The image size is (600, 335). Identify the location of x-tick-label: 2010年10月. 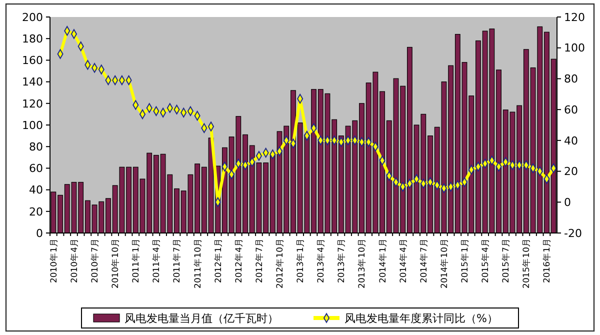
(116, 263).